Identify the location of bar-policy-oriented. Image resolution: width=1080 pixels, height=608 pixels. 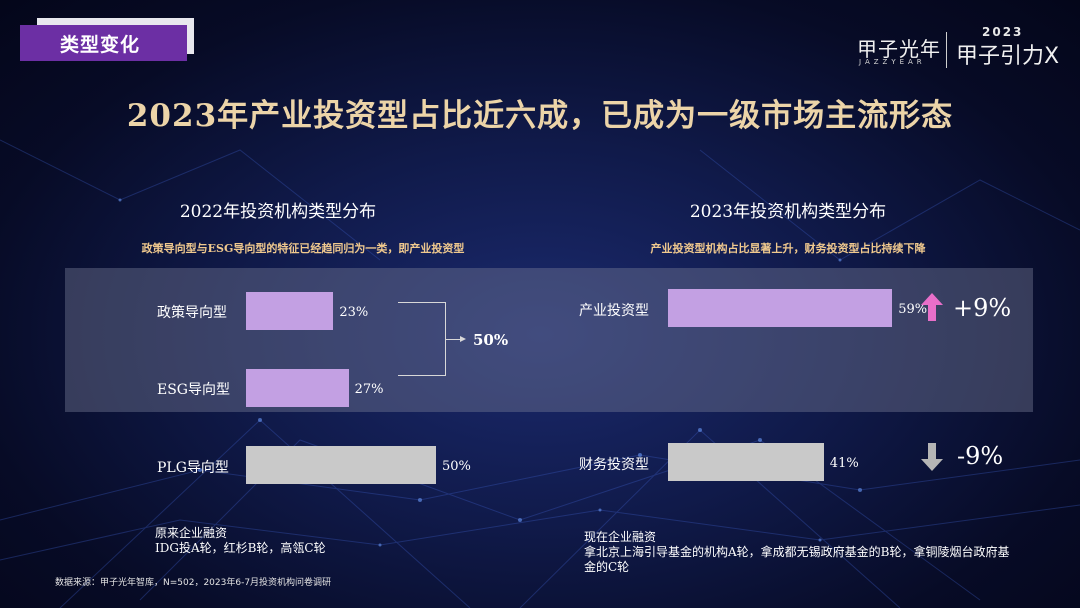
(290, 311).